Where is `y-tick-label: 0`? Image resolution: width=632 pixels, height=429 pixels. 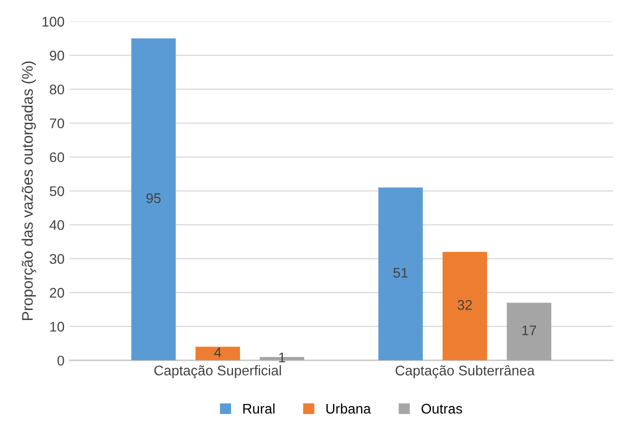
y-tick-label: 0 is located at coordinates (60, 361).